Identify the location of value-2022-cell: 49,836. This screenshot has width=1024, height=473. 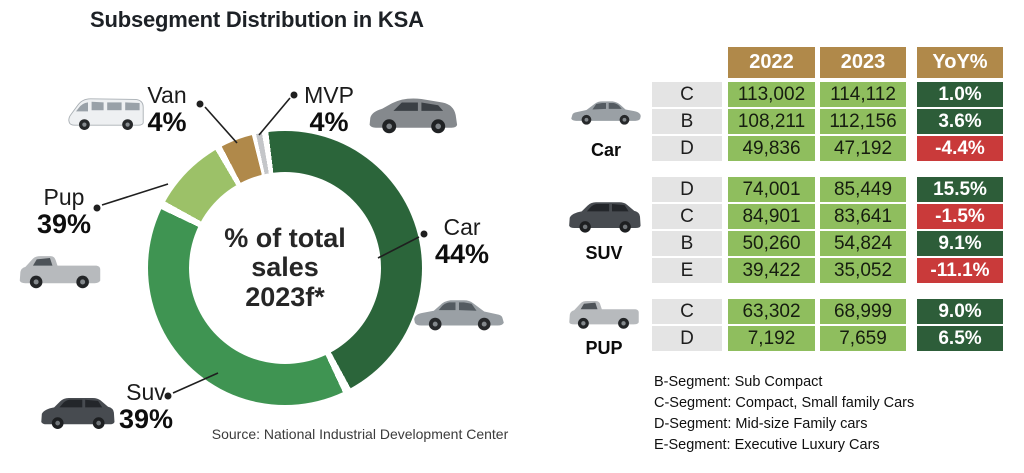
(771, 148).